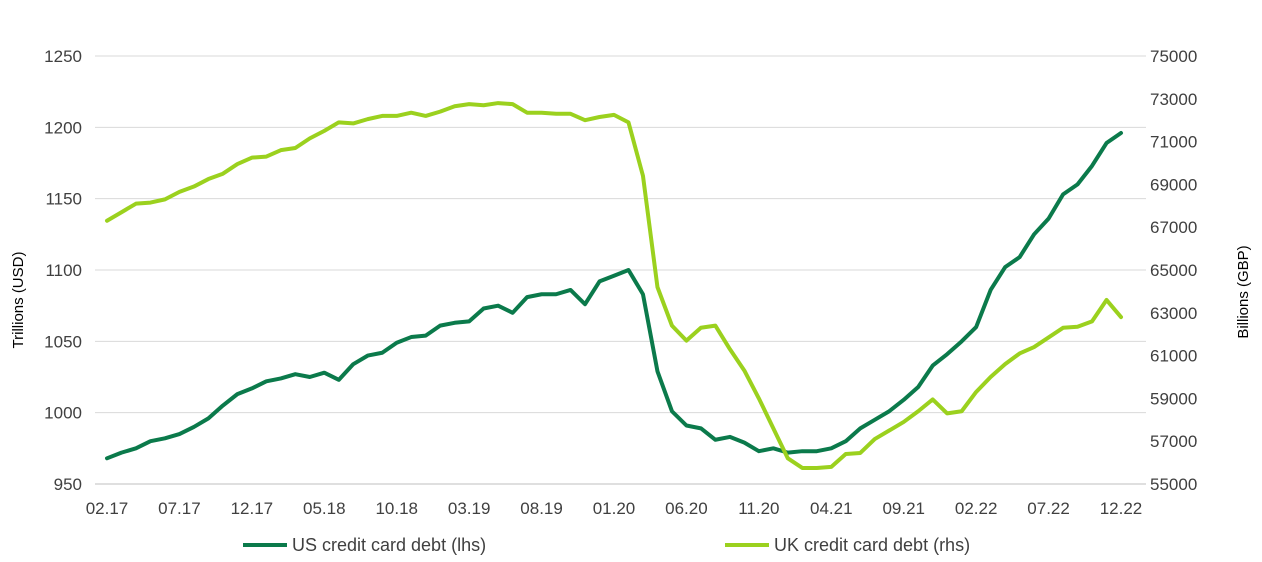 Image resolution: width=1262 pixels, height=562 pixels. Describe the element at coordinates (1173, 99) in the screenshot. I see `right-tick-label: 73000` at that location.